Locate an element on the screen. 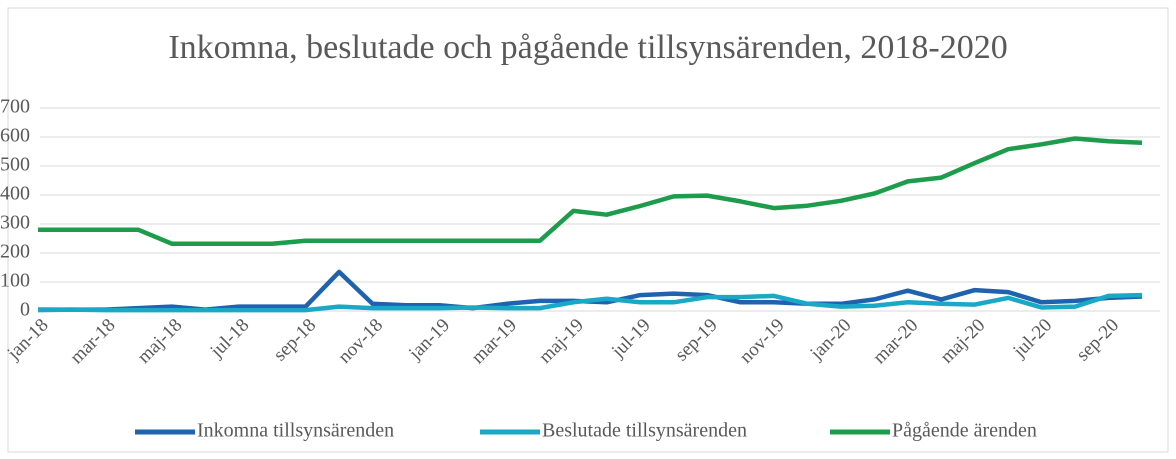 The height and width of the screenshot is (459, 1176). y-tick-label: 700 is located at coordinates (15, 107).